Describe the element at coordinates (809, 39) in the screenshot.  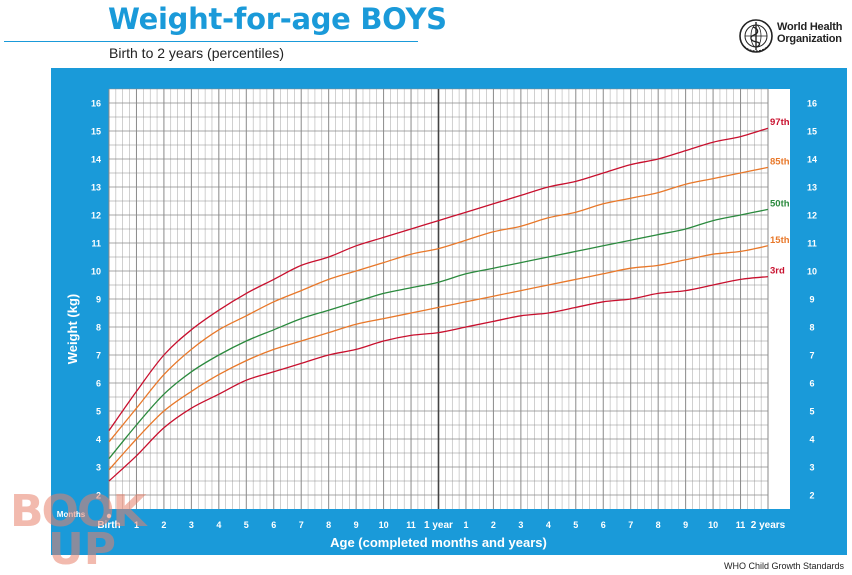
I see `org-line-2: Organization` at that location.